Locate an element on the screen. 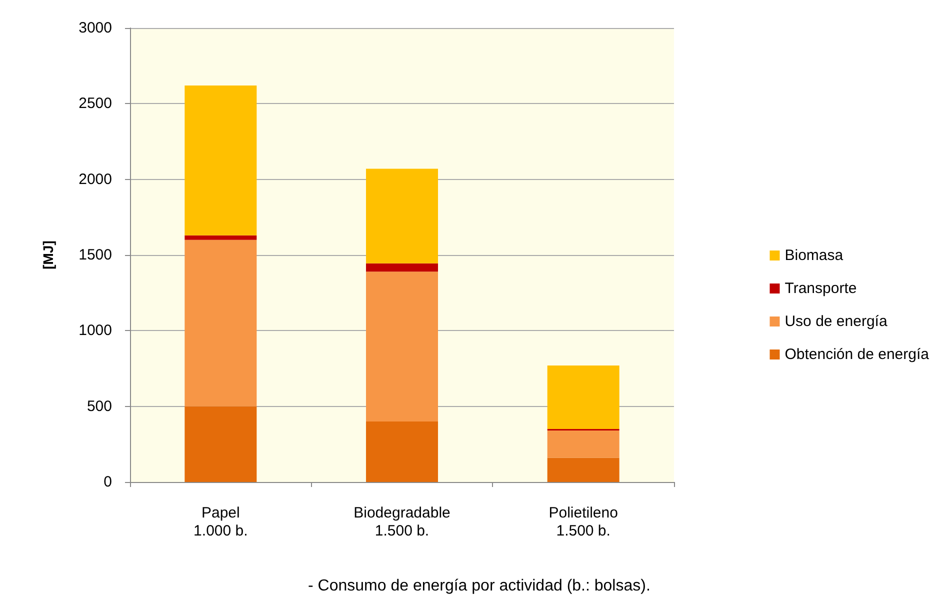 This screenshot has height=610, width=952. y-tick-label: 2500 is located at coordinates (95, 103).